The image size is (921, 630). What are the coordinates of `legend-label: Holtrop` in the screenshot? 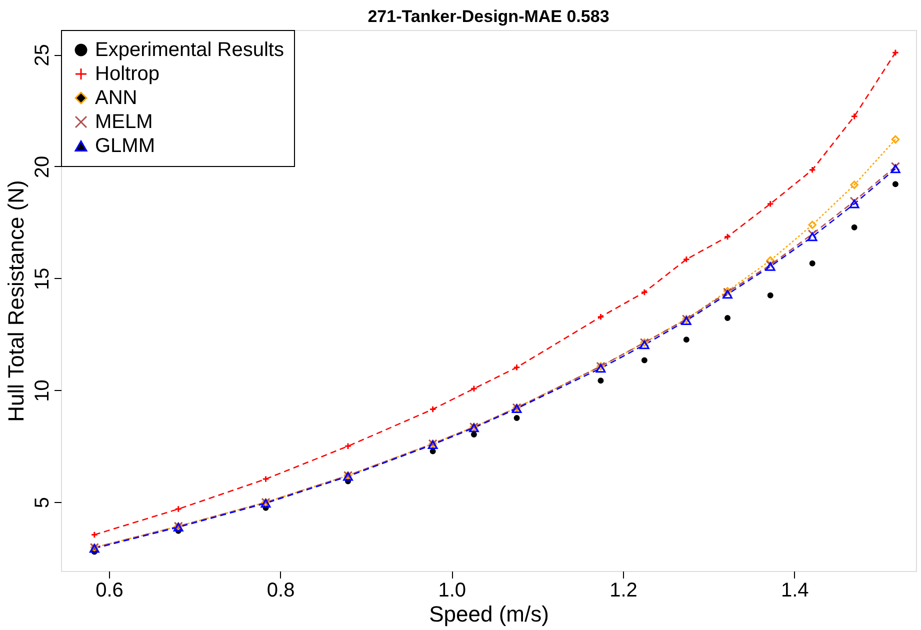 It's located at (127, 74).